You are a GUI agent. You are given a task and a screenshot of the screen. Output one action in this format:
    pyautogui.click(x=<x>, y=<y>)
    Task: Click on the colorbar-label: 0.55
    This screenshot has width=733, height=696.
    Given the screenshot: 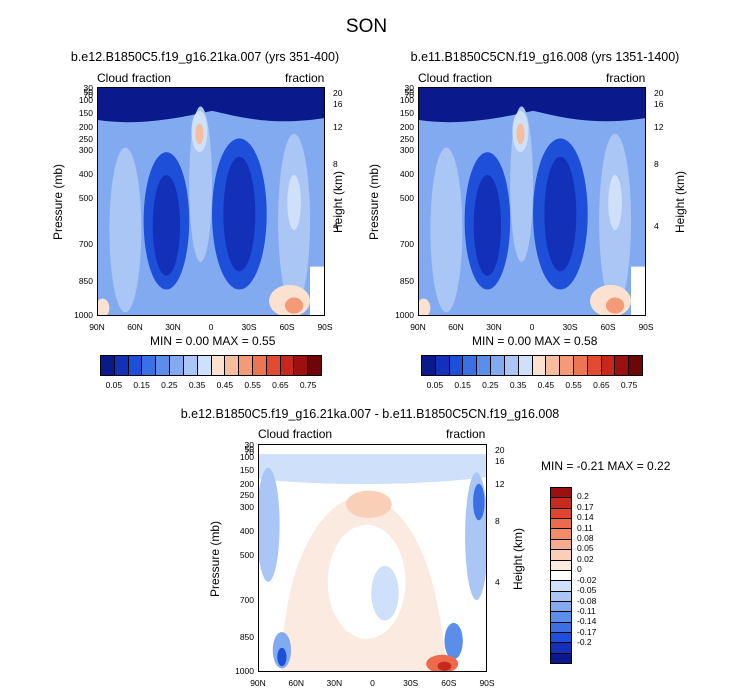 What is the action you would take?
    pyautogui.click(x=252, y=385)
    